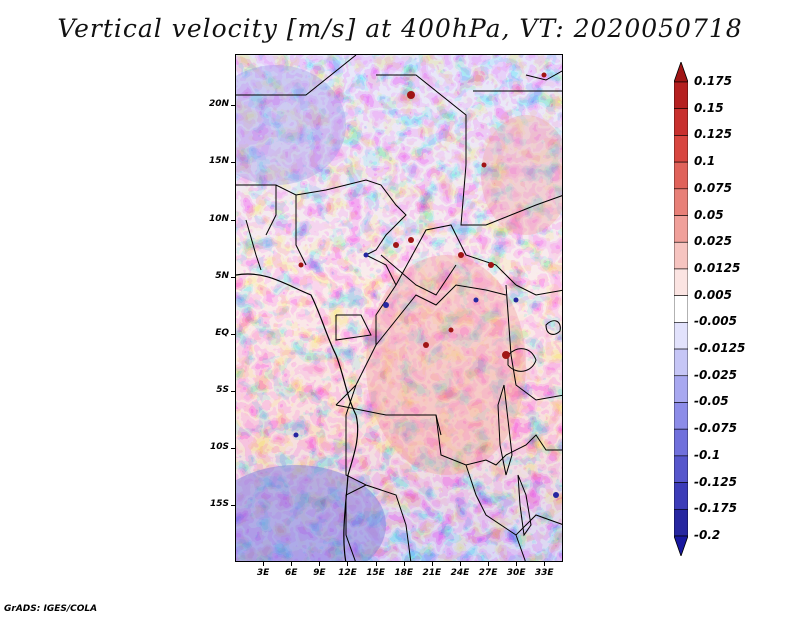 This screenshot has width=800, height=618. What do you see at coordinates (222, 389) in the screenshot?
I see `lat-label: 5S` at bounding box center [222, 389].